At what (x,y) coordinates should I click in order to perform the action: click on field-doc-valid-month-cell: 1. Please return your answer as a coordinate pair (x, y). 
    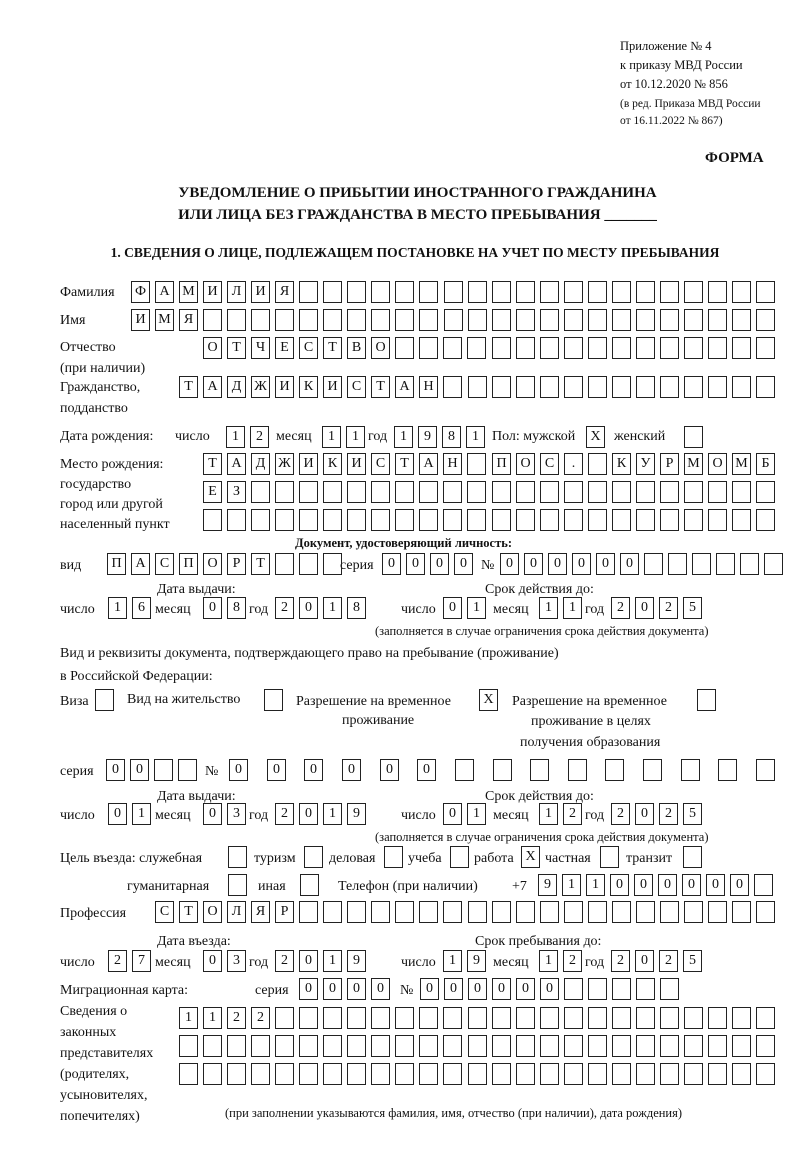
    Looking at the image, I should click on (572, 608).